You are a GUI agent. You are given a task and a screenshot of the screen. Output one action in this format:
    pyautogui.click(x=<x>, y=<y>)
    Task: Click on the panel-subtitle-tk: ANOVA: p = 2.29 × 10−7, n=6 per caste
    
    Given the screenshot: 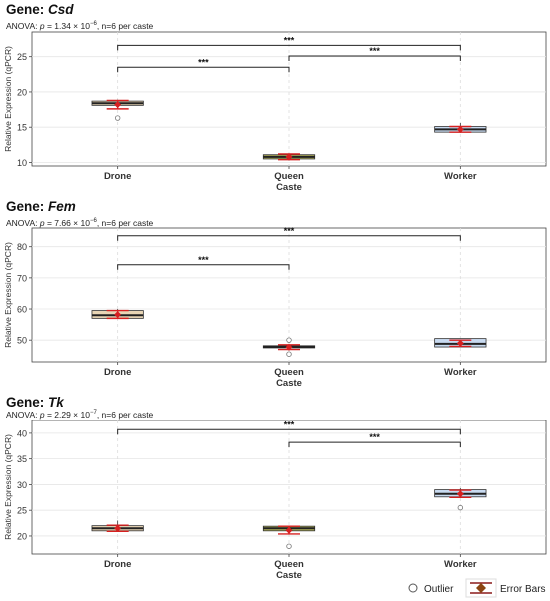 What is the action you would take?
    pyautogui.click(x=80, y=415)
    